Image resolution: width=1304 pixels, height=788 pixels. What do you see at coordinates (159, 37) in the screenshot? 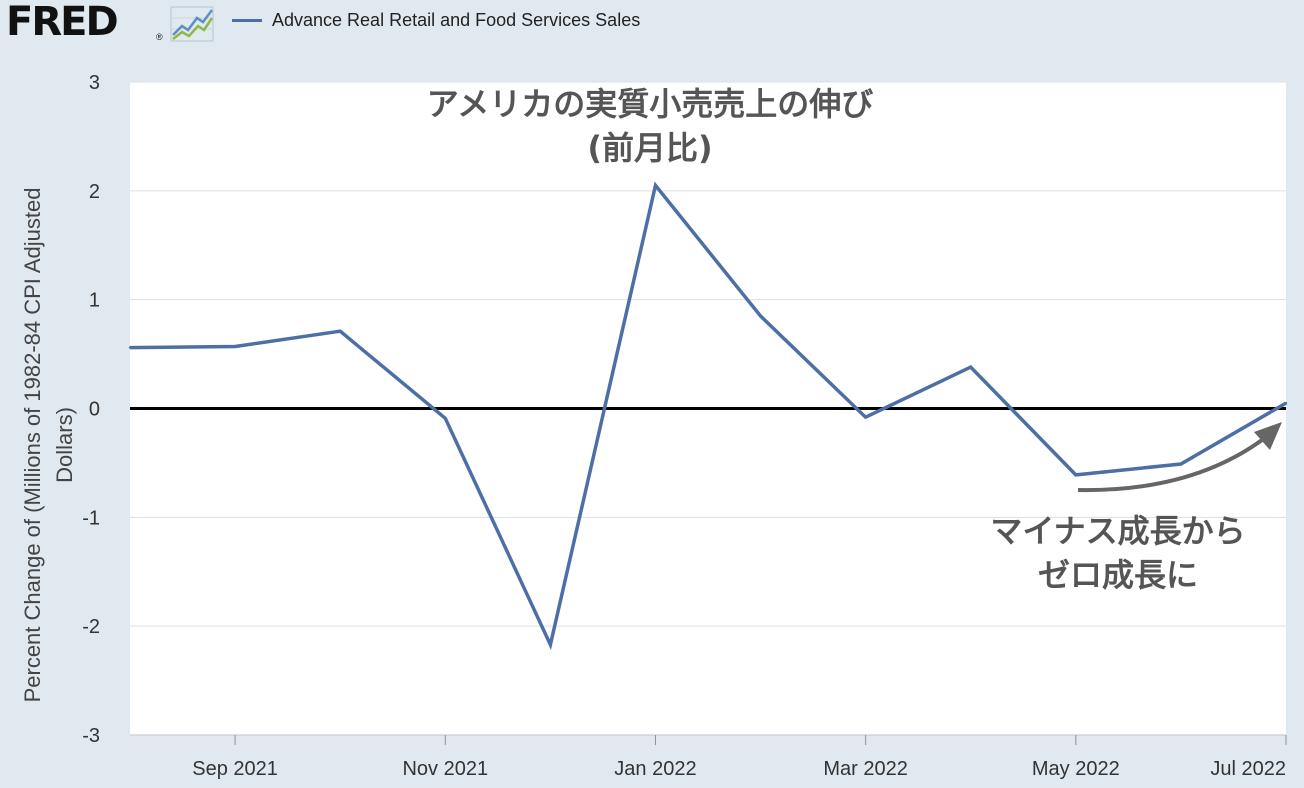
I see `registered-mark: ®` at bounding box center [159, 37].